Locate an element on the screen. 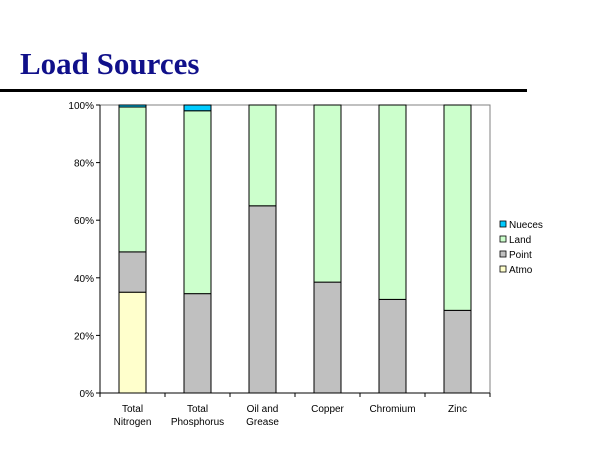  legend-label: Point is located at coordinates (520, 255).